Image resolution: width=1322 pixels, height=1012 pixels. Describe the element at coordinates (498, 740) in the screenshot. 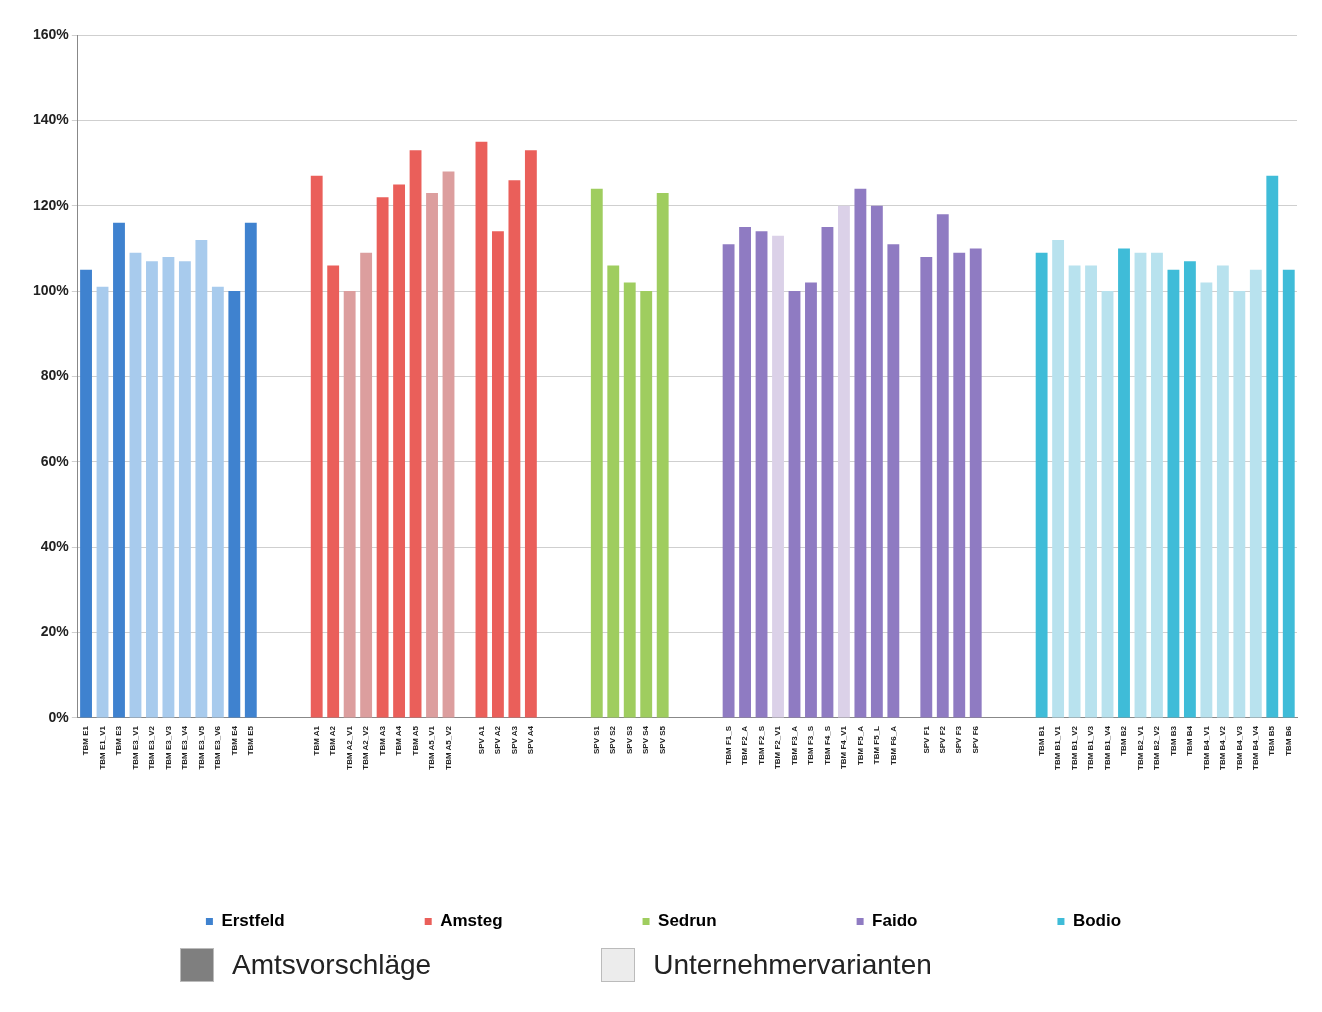

I see `x-tick-label: SPV A2` at that location.